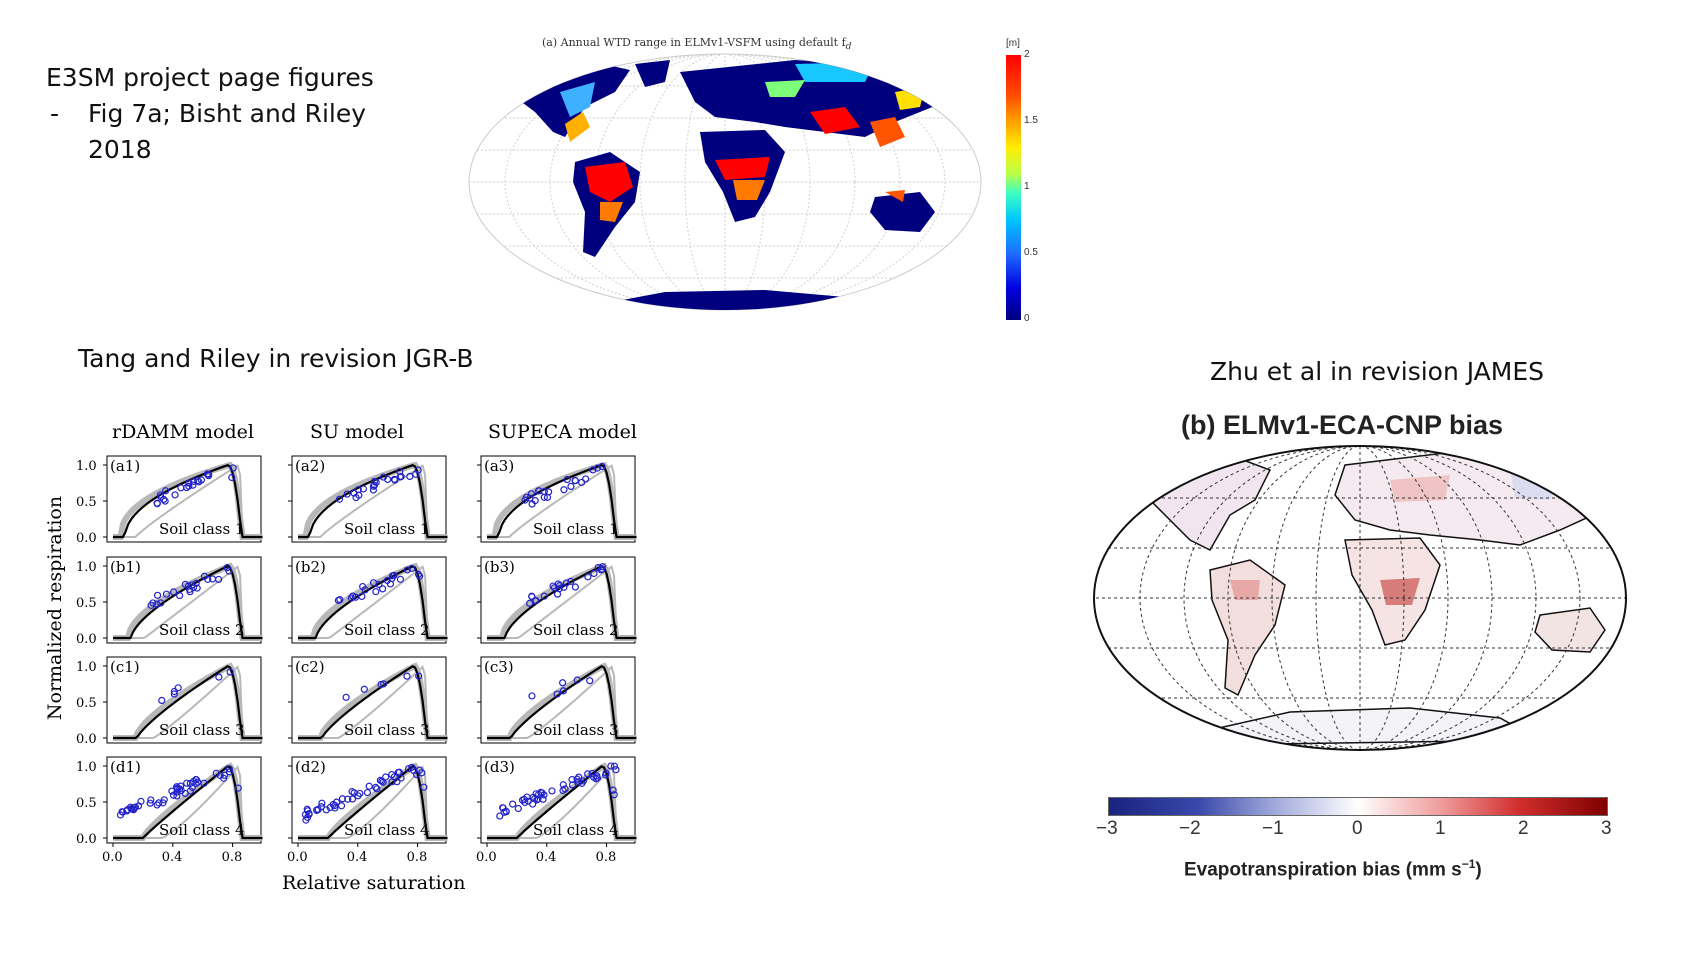 Image resolution: width=1707 pixels, height=960 pixels. I want to click on resp-panel-label: (a1), so click(125, 466).